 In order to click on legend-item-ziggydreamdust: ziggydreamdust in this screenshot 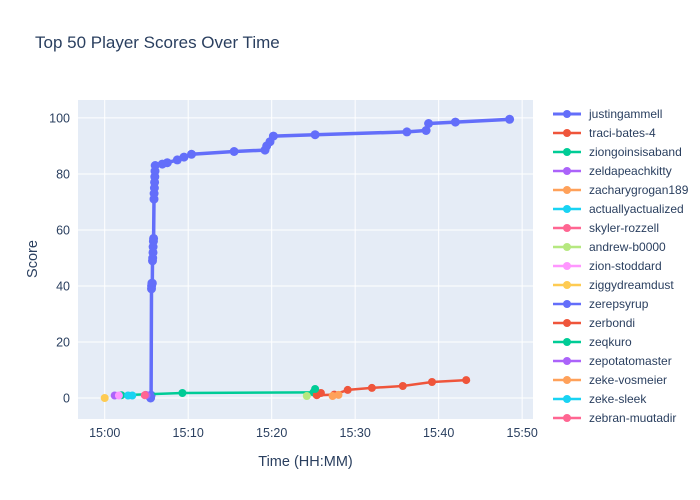, I will do `click(626, 284)`.